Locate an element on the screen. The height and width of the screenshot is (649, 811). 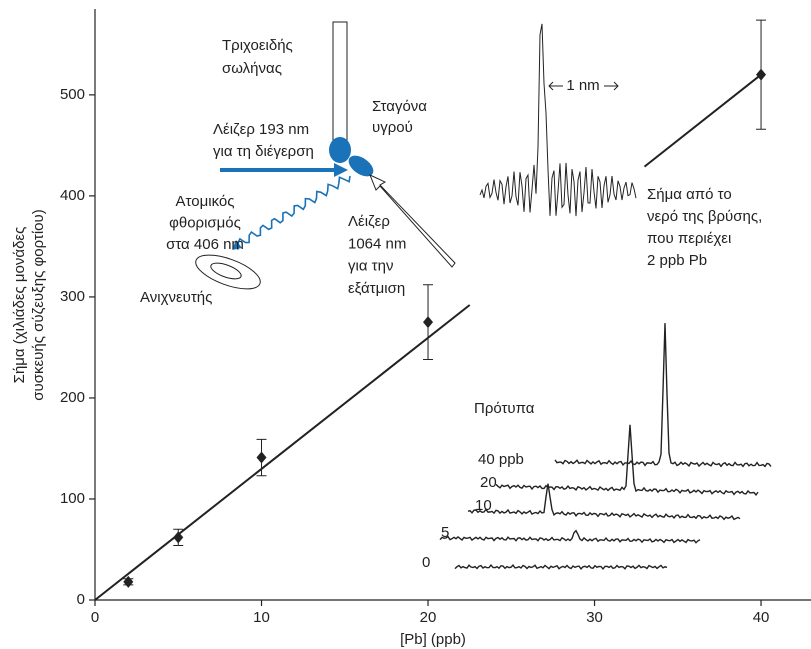
annotation: εξάτμιση is located at coordinates (376, 288).